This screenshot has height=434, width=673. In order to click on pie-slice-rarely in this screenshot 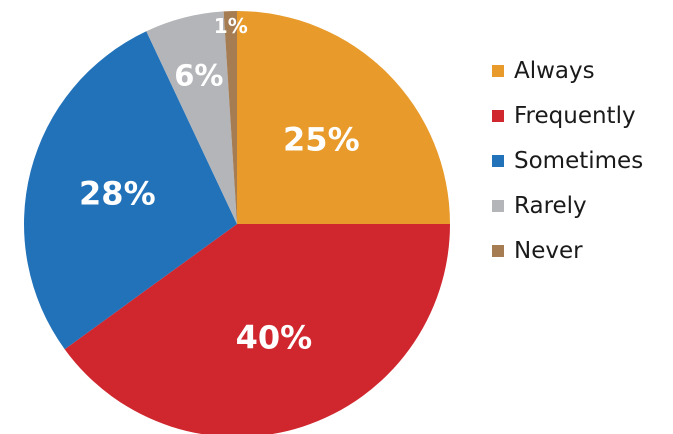, I will do `click(191, 118)`.